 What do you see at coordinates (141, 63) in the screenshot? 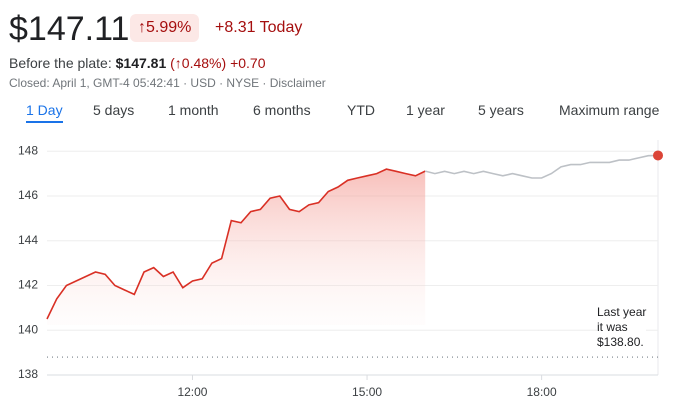
I see `premarket-price: $147.81` at bounding box center [141, 63].